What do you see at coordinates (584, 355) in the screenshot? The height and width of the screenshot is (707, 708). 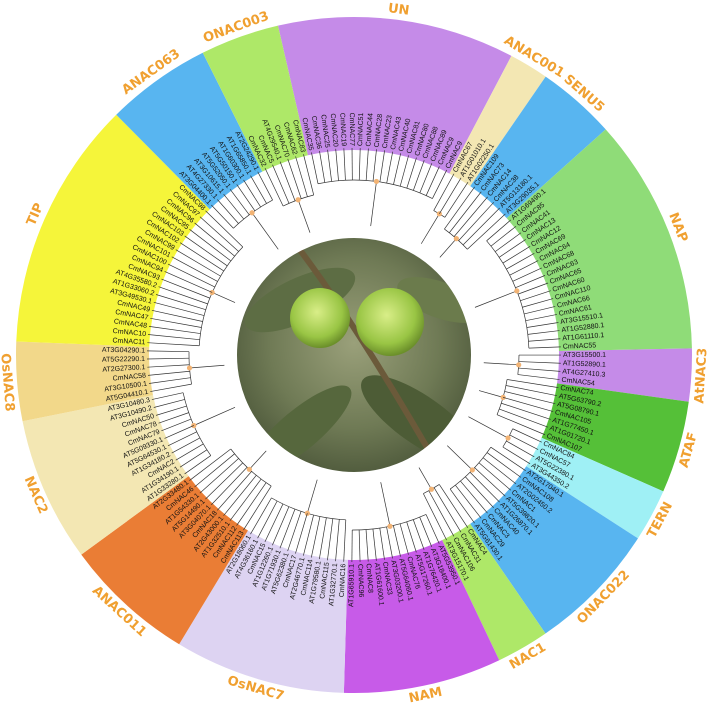 I see `leaf-label: AT3G15500.1` at bounding box center [584, 355].